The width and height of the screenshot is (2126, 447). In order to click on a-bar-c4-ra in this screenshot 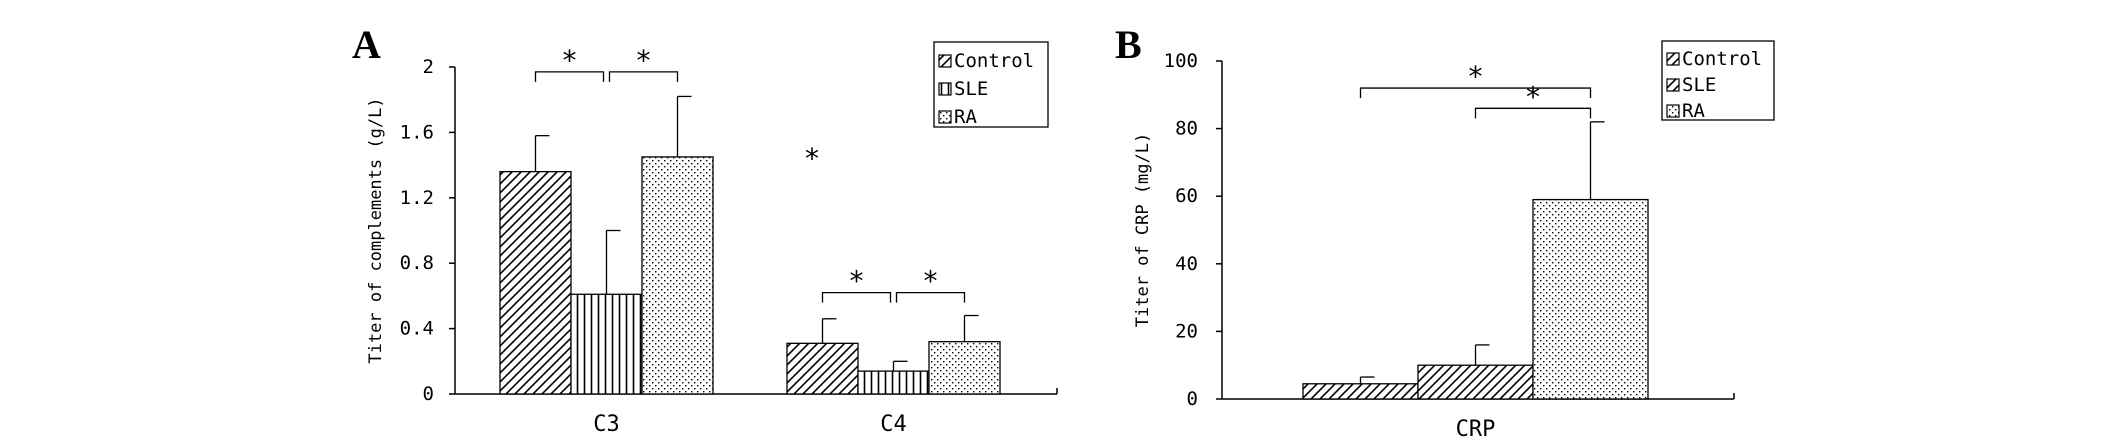, I will do `click(964, 368)`.